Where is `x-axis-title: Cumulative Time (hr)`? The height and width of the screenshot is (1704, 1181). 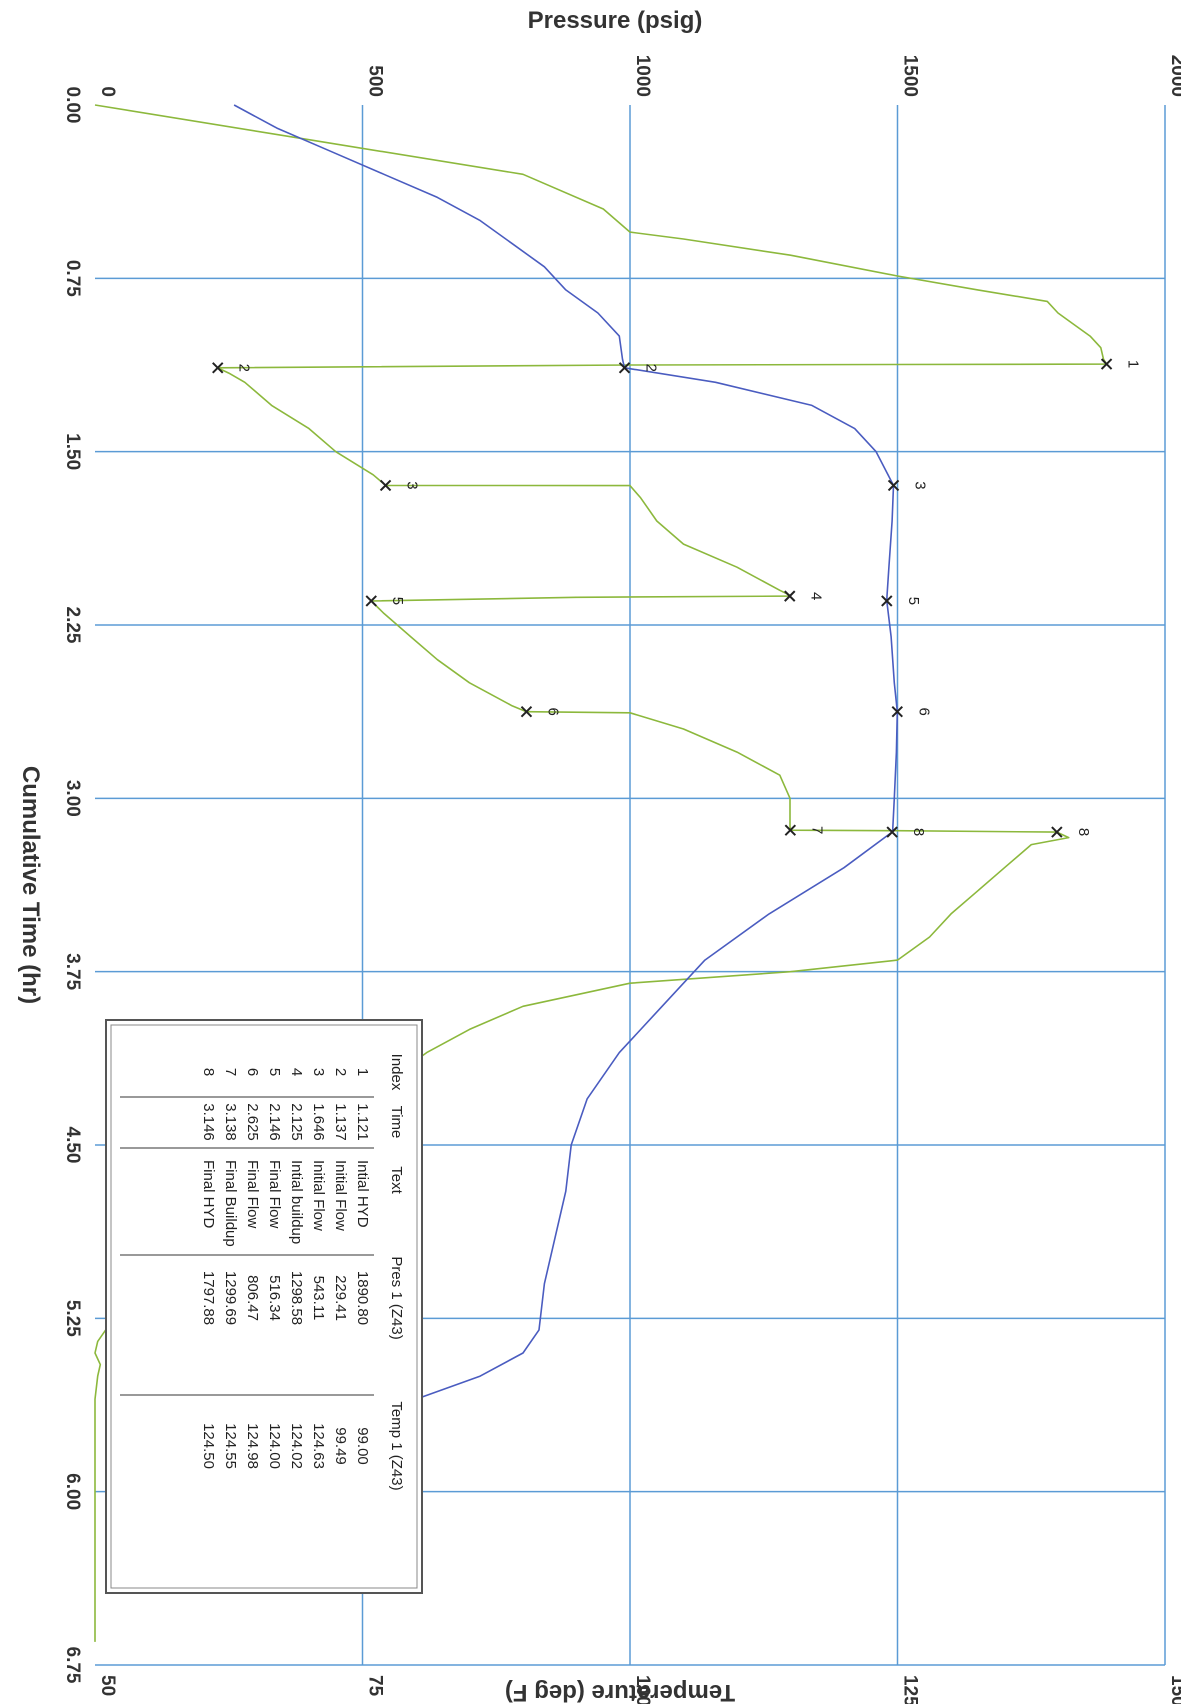 x-axis-title: Cumulative Time (hr) is located at coordinates (30, 885).